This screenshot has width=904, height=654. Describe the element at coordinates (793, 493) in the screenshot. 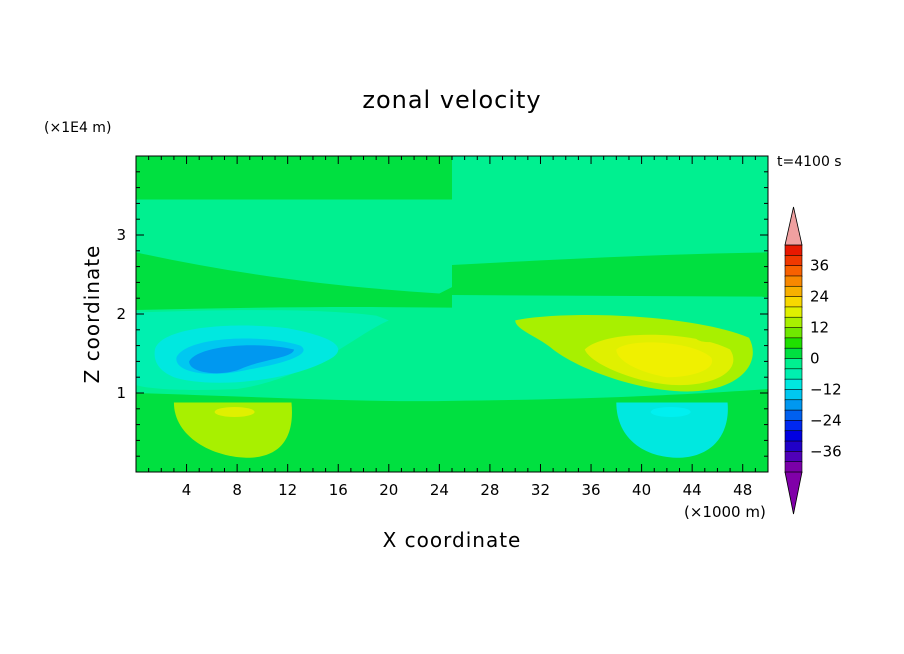

I see `colorbar-min-arrow` at that location.